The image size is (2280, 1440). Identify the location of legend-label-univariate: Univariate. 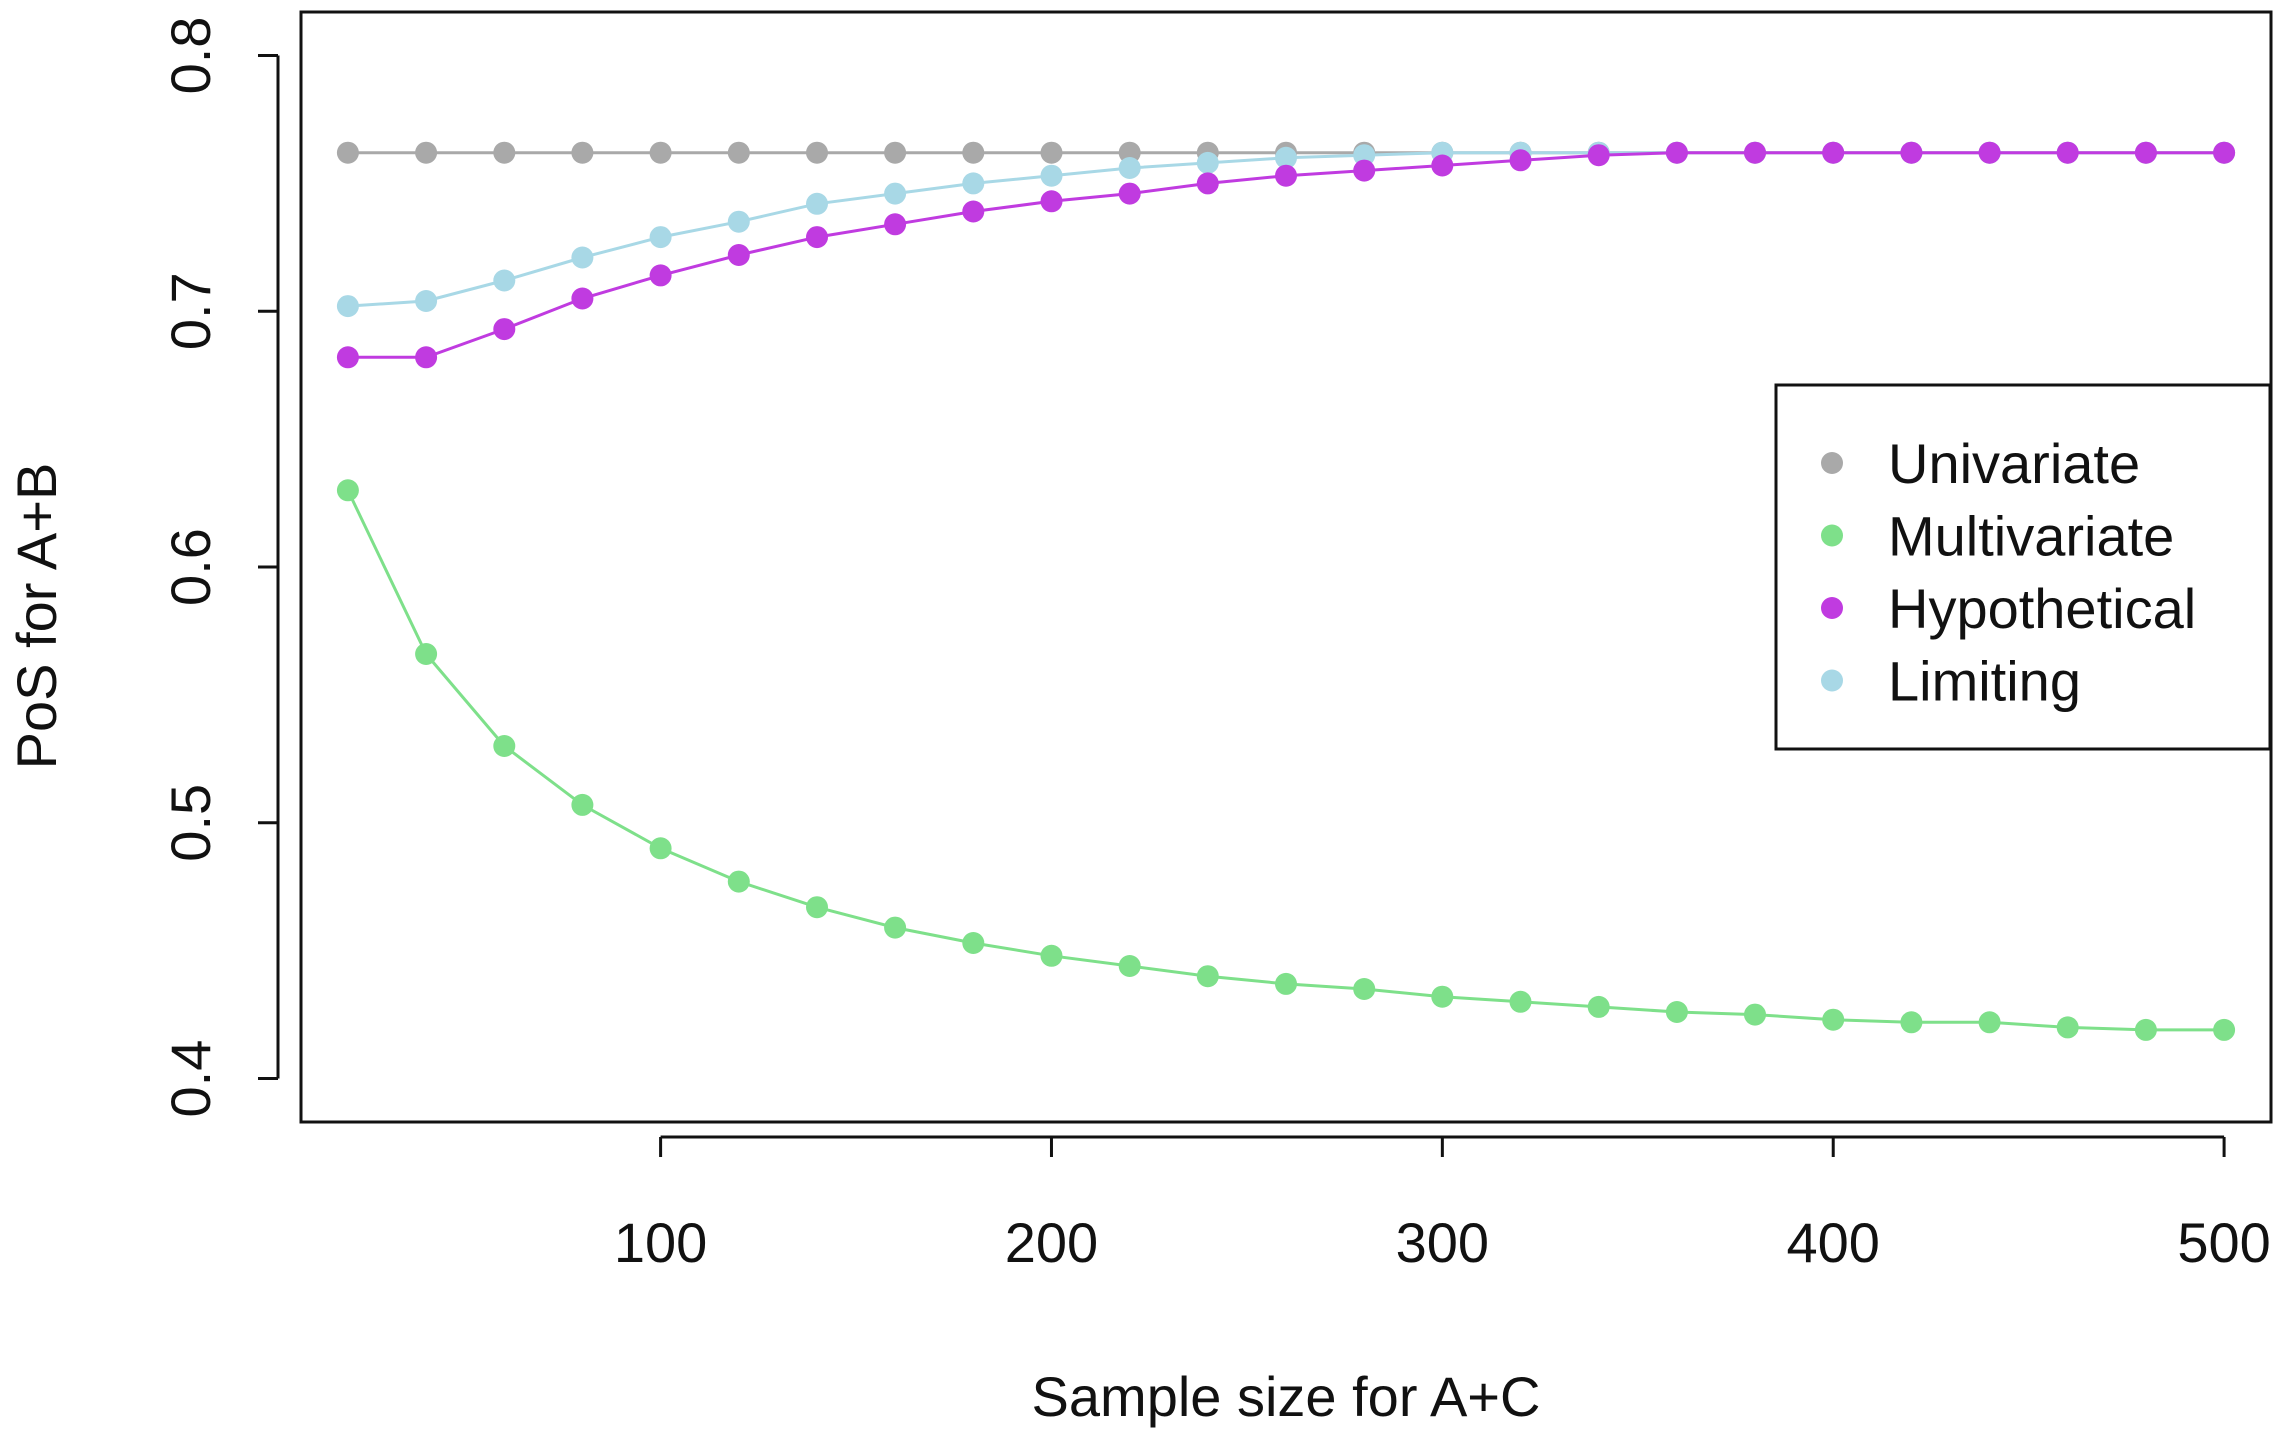
(2014, 463).